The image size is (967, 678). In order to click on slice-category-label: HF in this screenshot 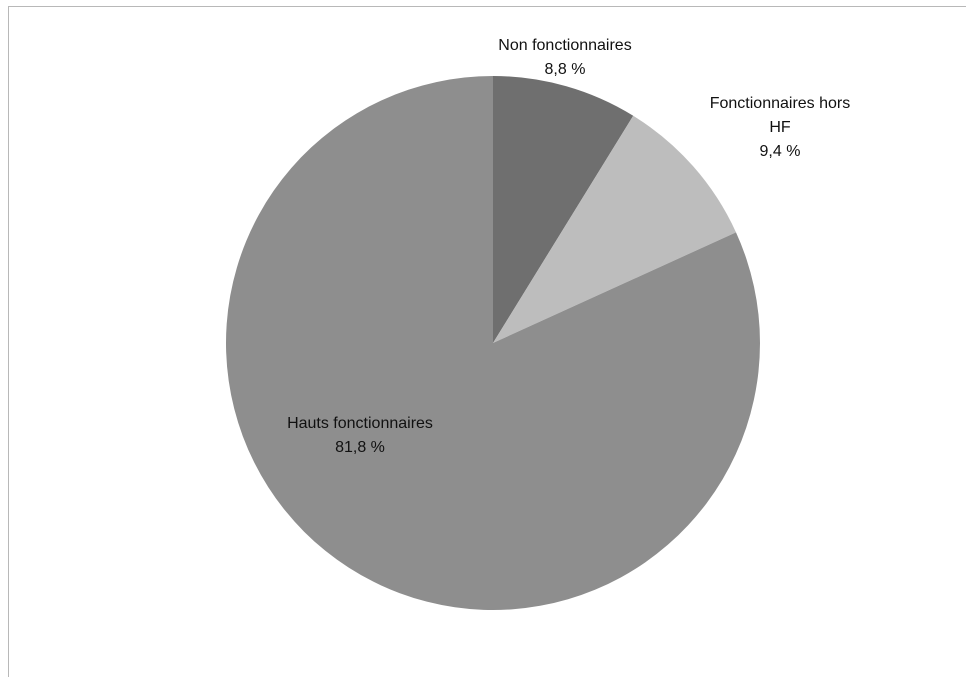, I will do `click(780, 127)`.